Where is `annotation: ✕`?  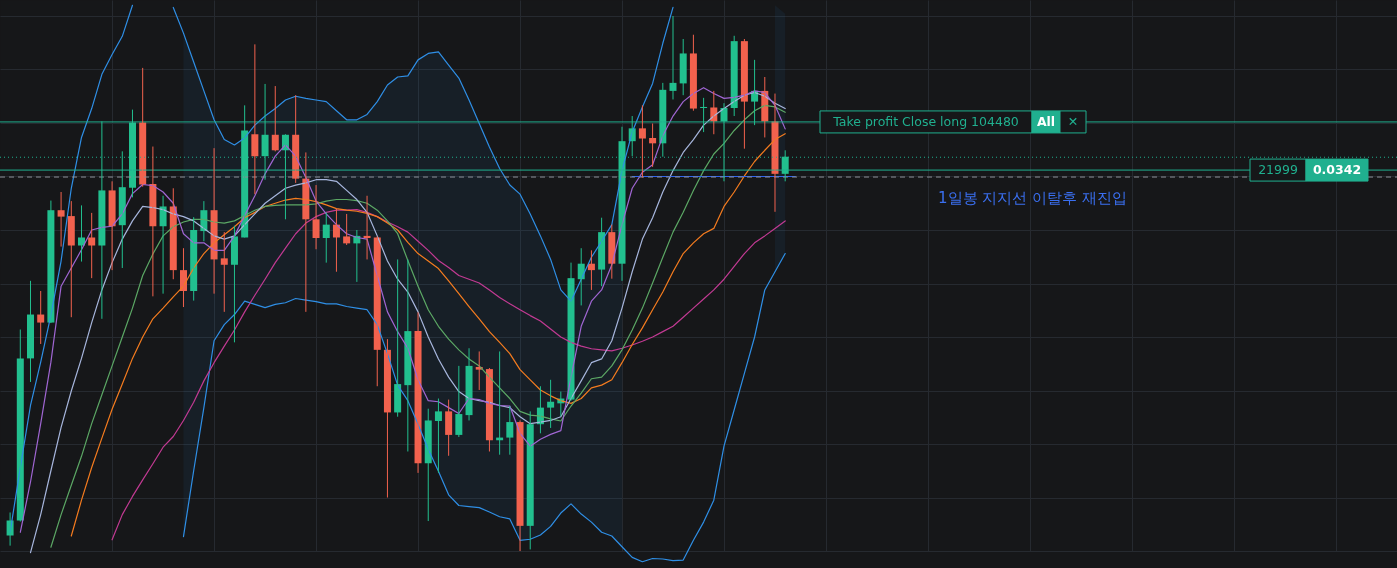 annotation: ✕ is located at coordinates (1073, 121).